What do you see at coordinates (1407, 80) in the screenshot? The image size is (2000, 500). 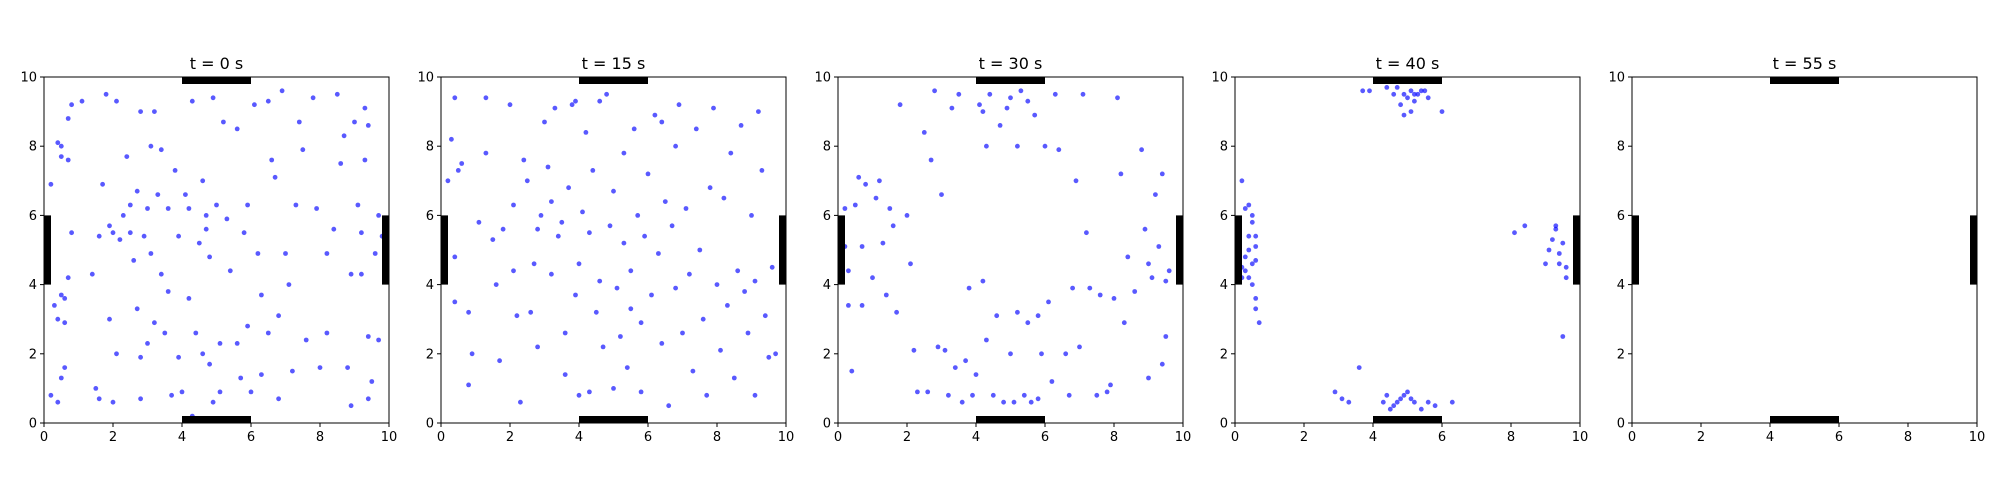 I see `exit-top` at bounding box center [1407, 80].